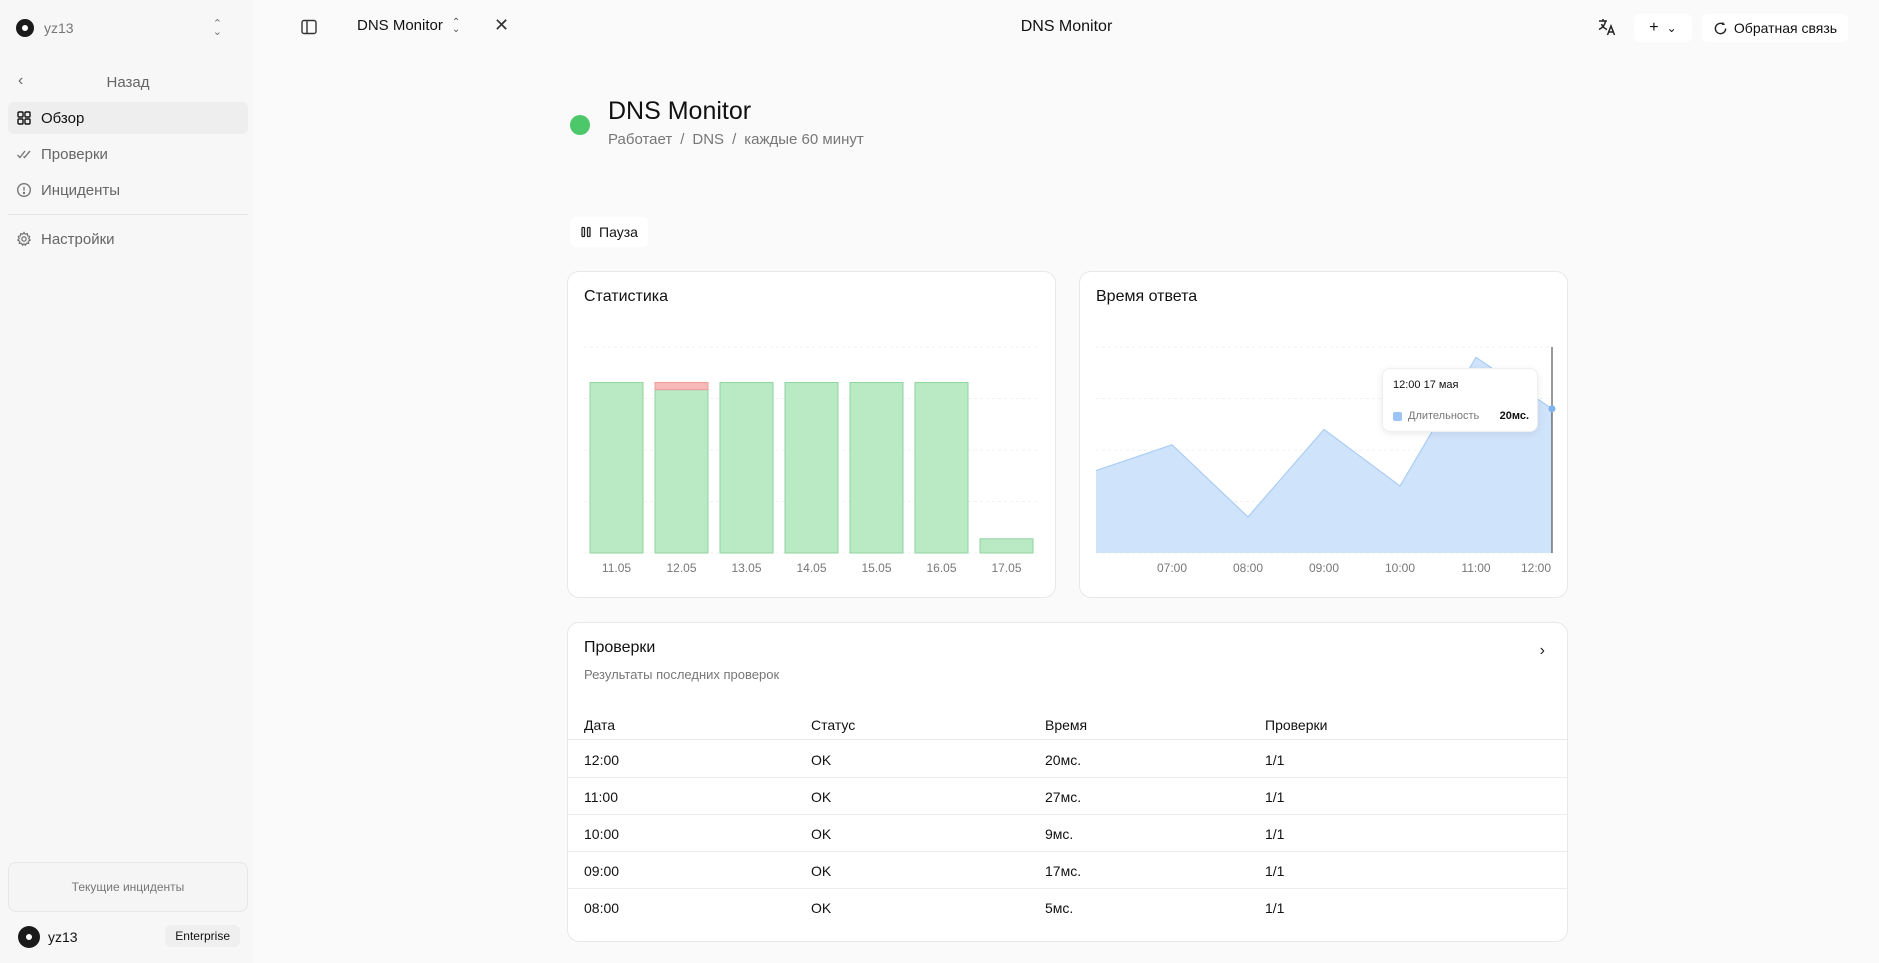 Image resolution: width=1879 pixels, height=963 pixels. What do you see at coordinates (586, 232) in the screenshot?
I see `pause-icon` at bounding box center [586, 232].